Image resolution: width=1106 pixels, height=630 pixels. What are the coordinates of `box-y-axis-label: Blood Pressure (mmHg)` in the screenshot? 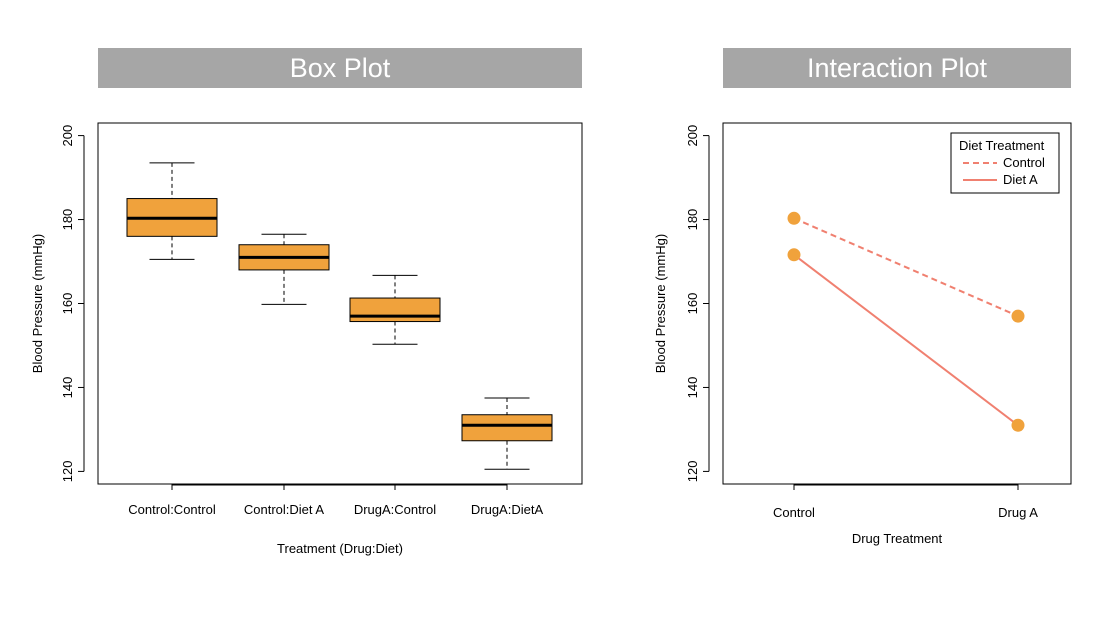 It's located at (37, 303).